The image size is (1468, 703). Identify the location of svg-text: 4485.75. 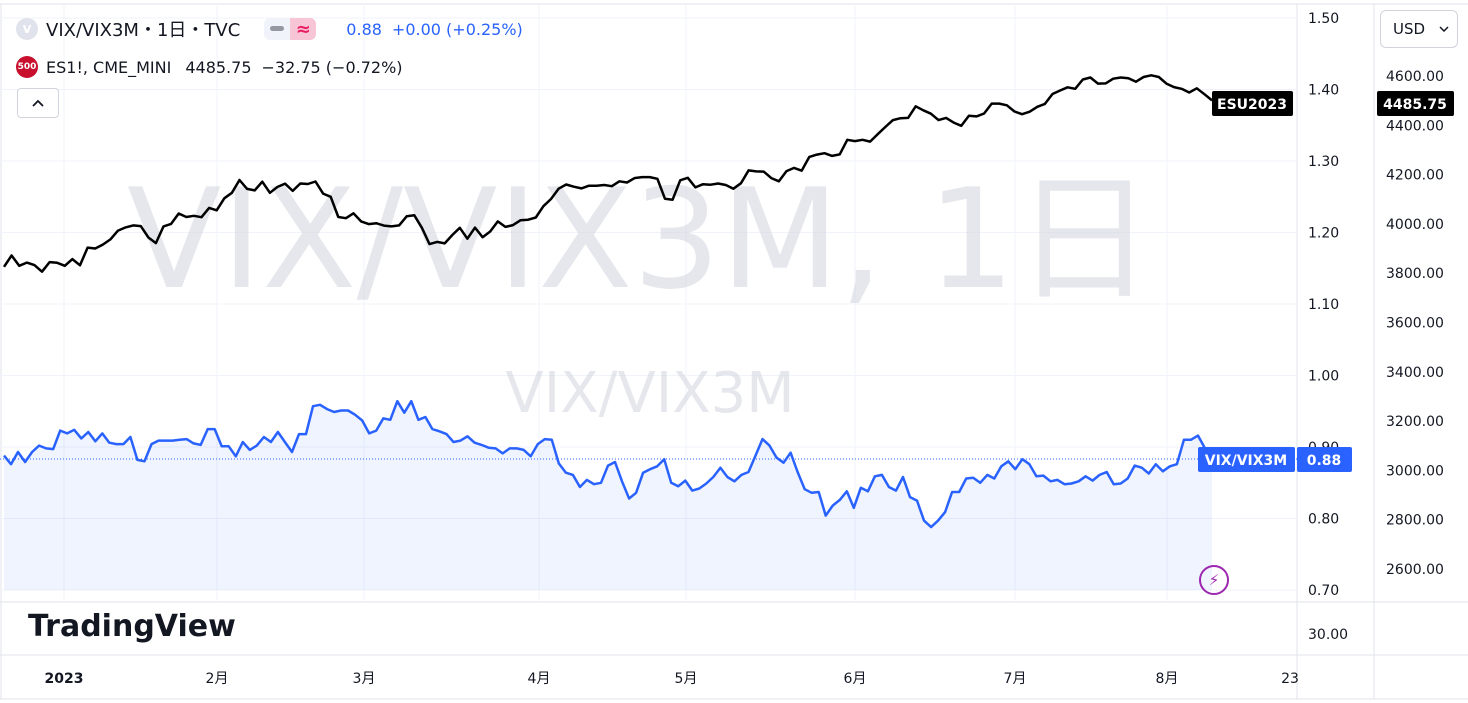
(1415, 105).